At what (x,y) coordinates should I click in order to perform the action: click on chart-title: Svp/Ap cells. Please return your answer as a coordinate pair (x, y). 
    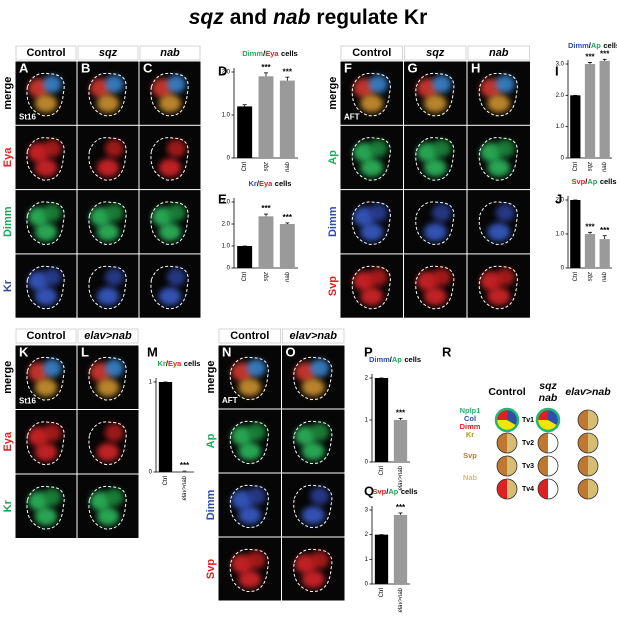
    Looking at the image, I should click on (394, 491).